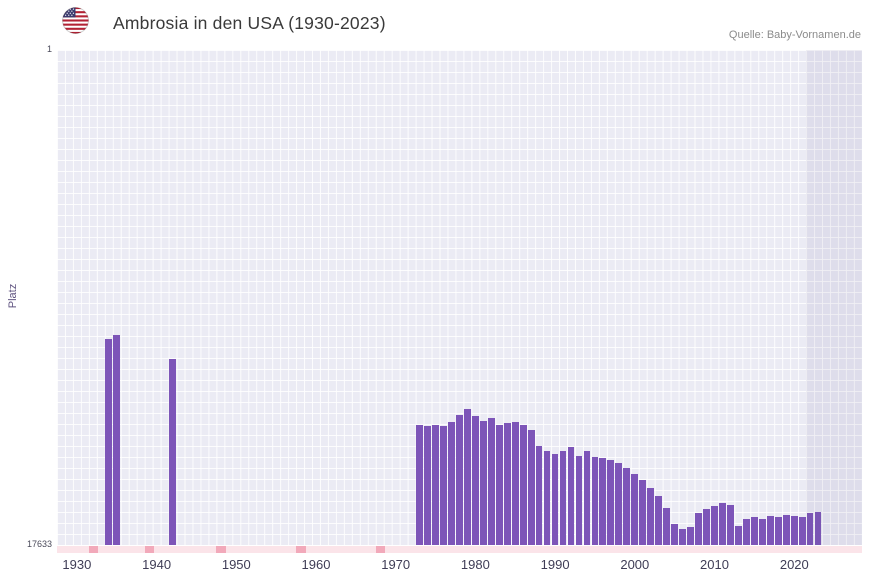  What do you see at coordinates (746, 531) in the screenshot?
I see `bar-2014` at bounding box center [746, 531].